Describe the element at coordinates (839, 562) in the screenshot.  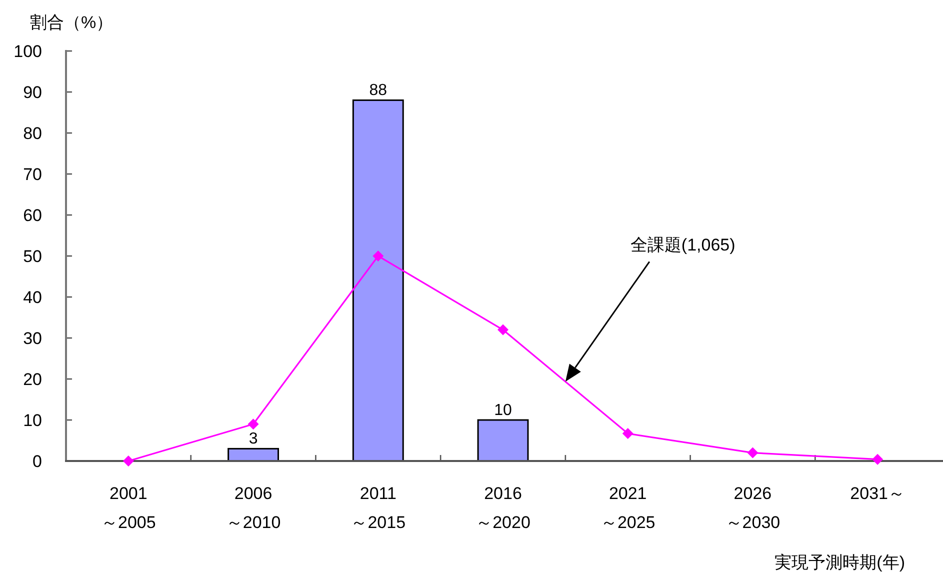
I see `xlabel: 実現予測時期(年)` at that location.